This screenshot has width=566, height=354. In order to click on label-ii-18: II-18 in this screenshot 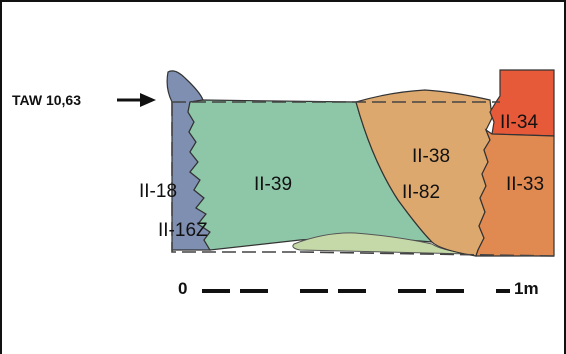, I will do `click(158, 191)`.